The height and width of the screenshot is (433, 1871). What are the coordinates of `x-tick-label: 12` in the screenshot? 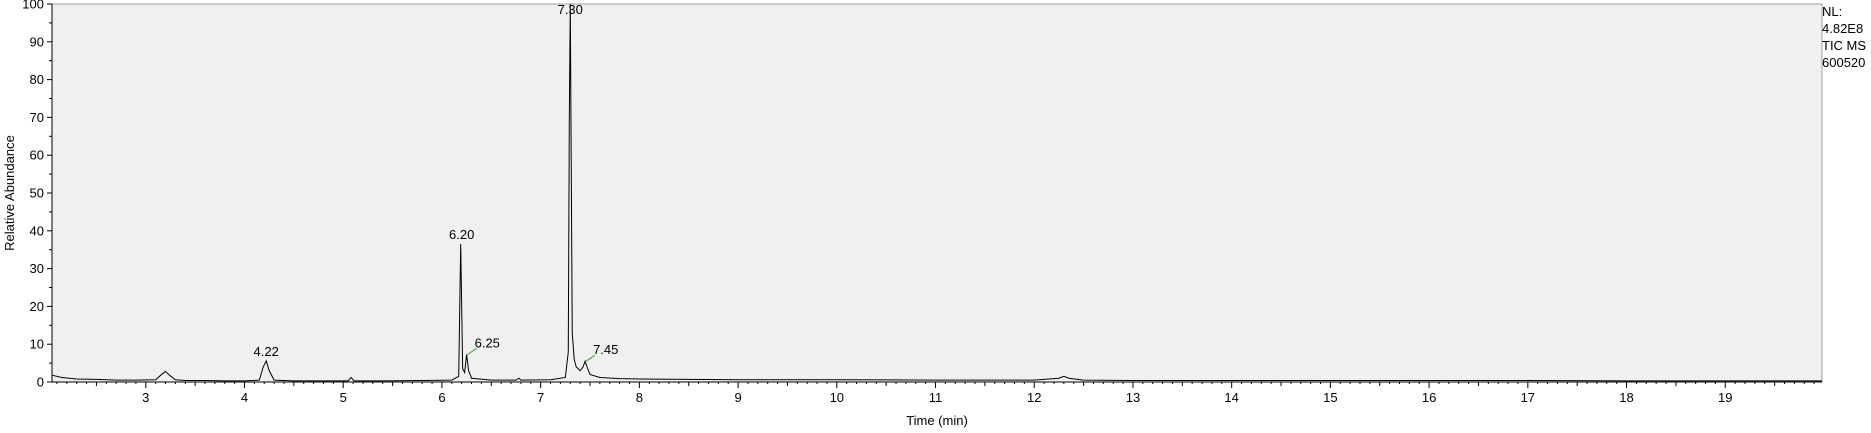 It's located at (1034, 397).